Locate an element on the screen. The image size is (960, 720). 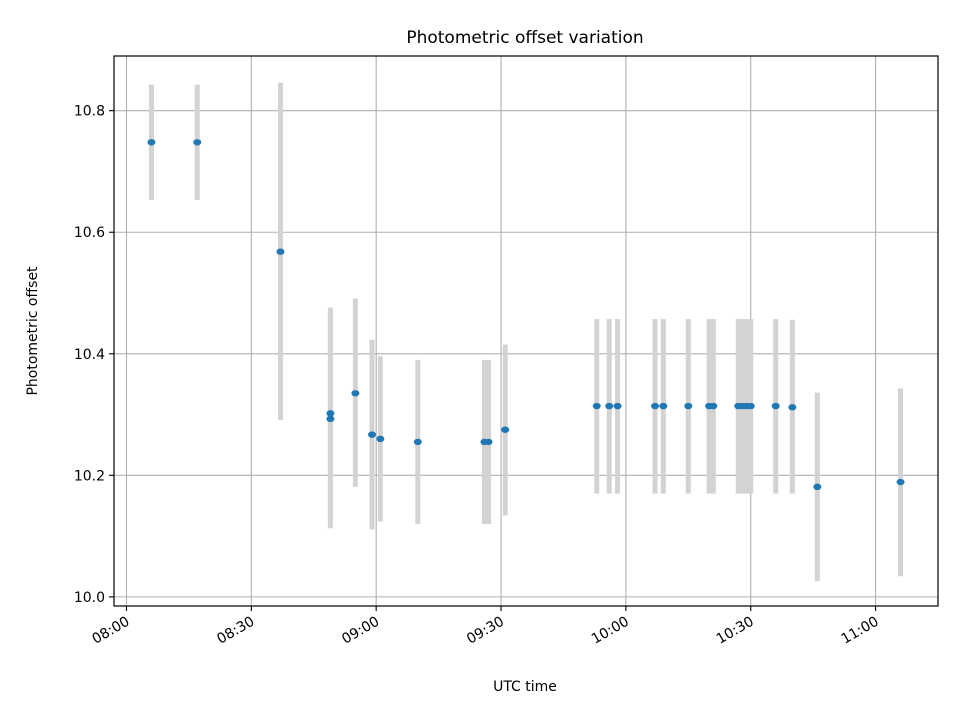
chart-title: Photometric offset variation is located at coordinates (524, 38).